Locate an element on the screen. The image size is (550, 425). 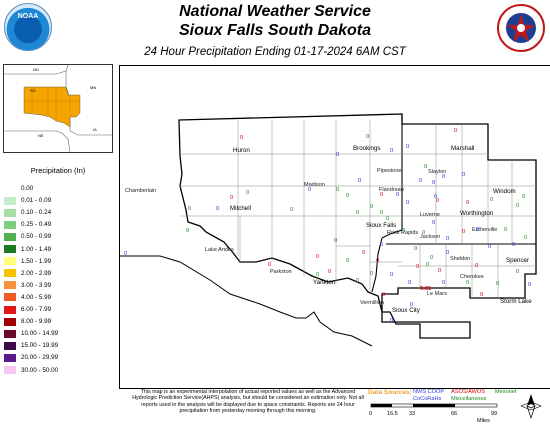
noaa-logo-text: NOAA is located at coordinates (28, 16).